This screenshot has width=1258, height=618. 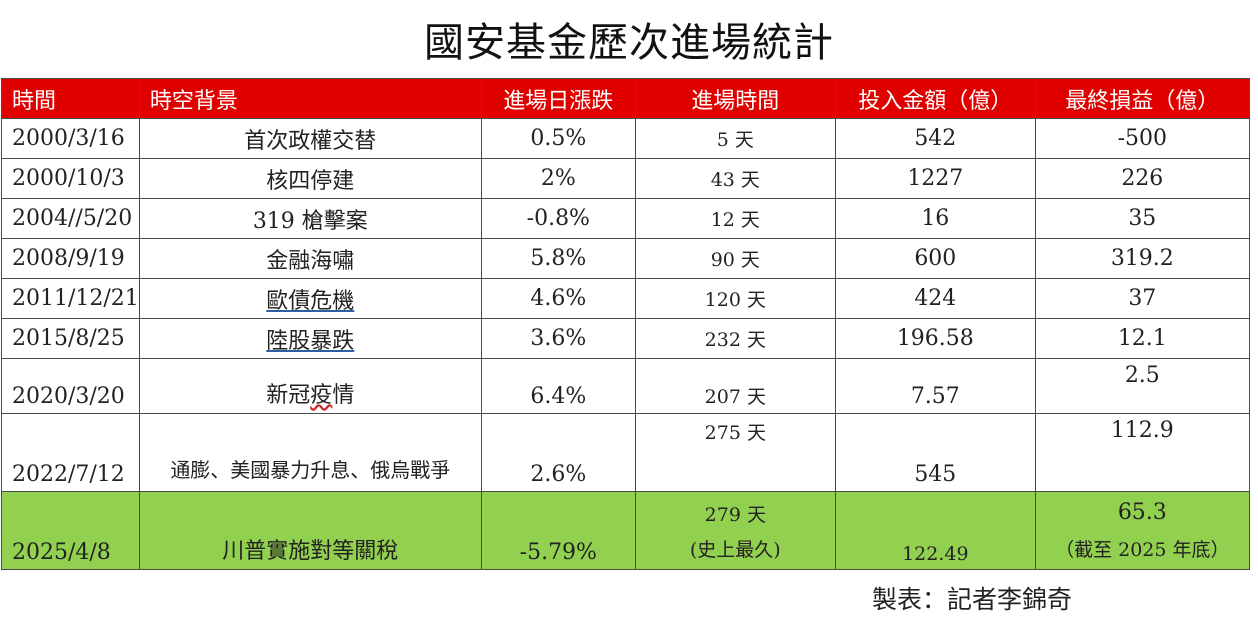 I want to click on cell-amount: 545, so click(x=935, y=452).